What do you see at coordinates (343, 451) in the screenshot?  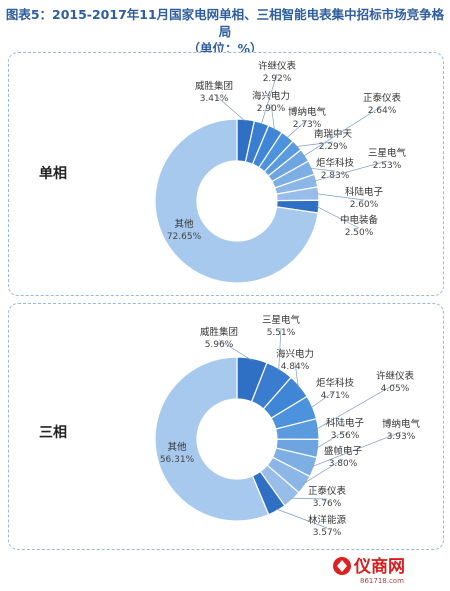 I see `three-phase-slice-label-7: 盛帧电子` at bounding box center [343, 451].